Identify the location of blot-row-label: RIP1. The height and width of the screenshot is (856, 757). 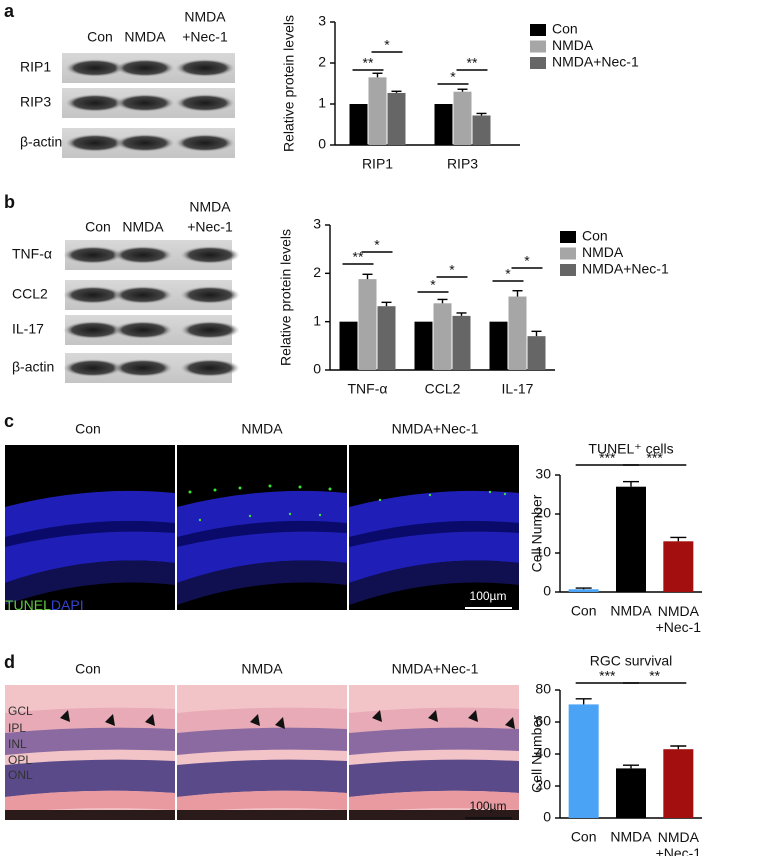
(35, 67).